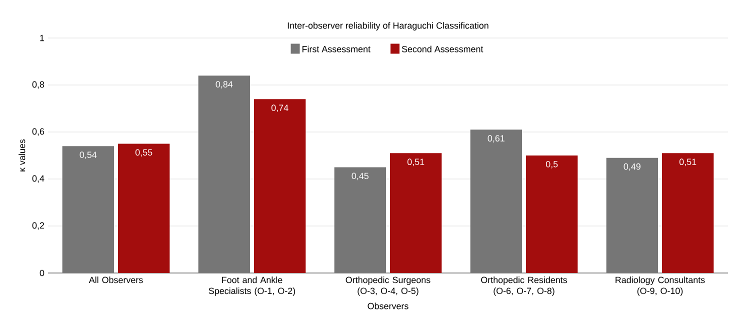 This screenshot has height=330, width=731. Describe the element at coordinates (632, 167) in the screenshot. I see `data-label: 0,49` at that location.